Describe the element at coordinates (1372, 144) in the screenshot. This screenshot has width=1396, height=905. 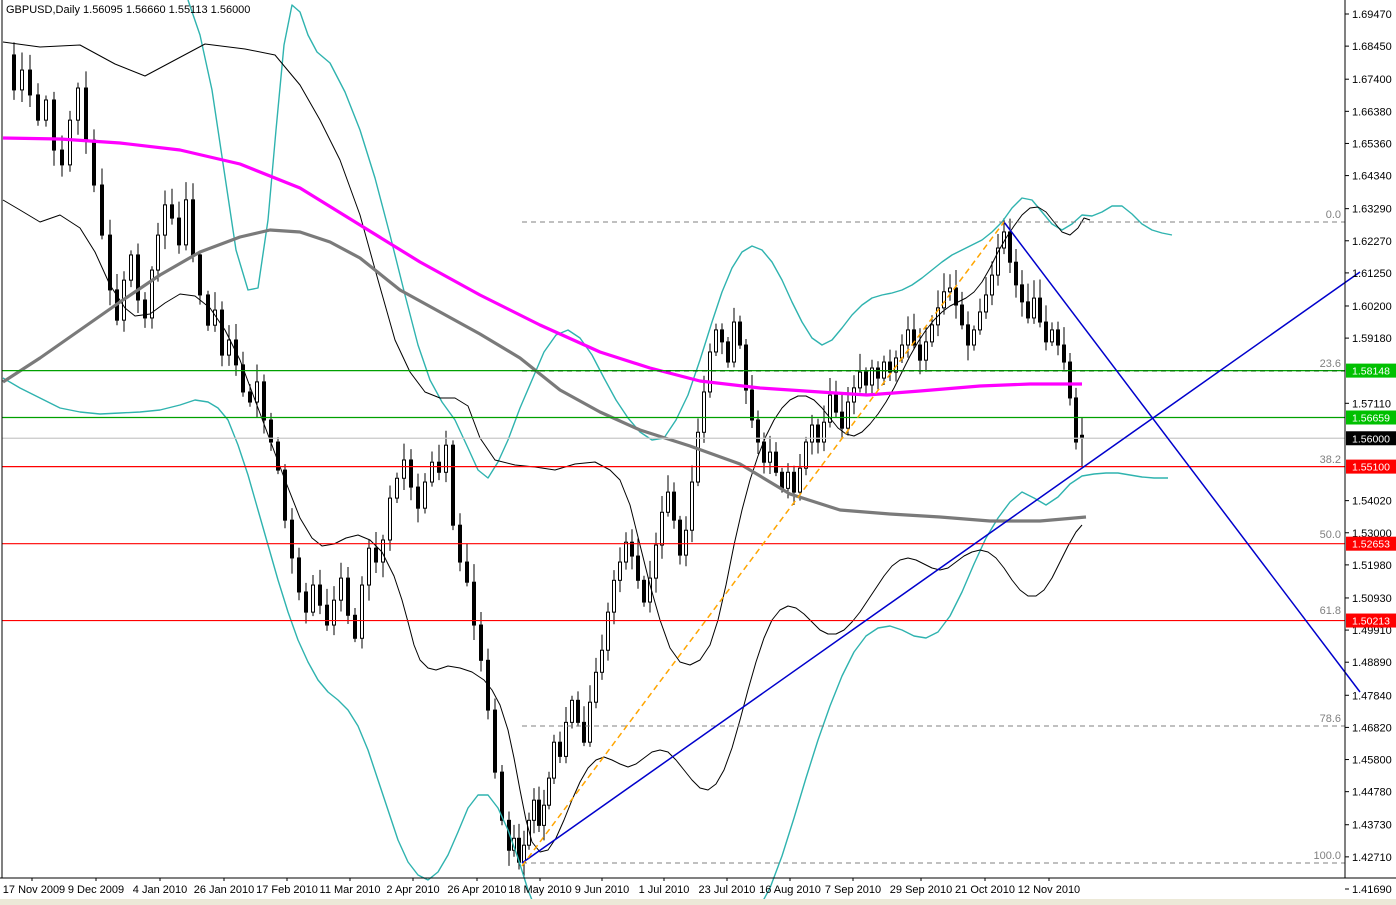
I see `svg-text: 1.65360` at that location.